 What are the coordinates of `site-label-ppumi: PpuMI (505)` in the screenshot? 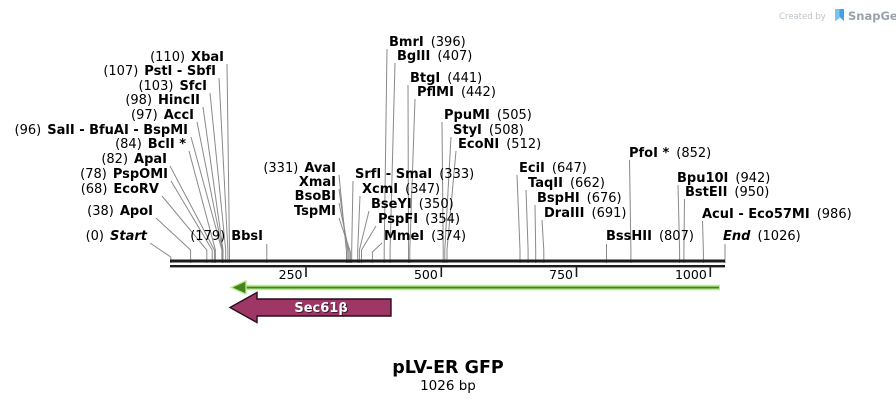 It's located at (488, 115).